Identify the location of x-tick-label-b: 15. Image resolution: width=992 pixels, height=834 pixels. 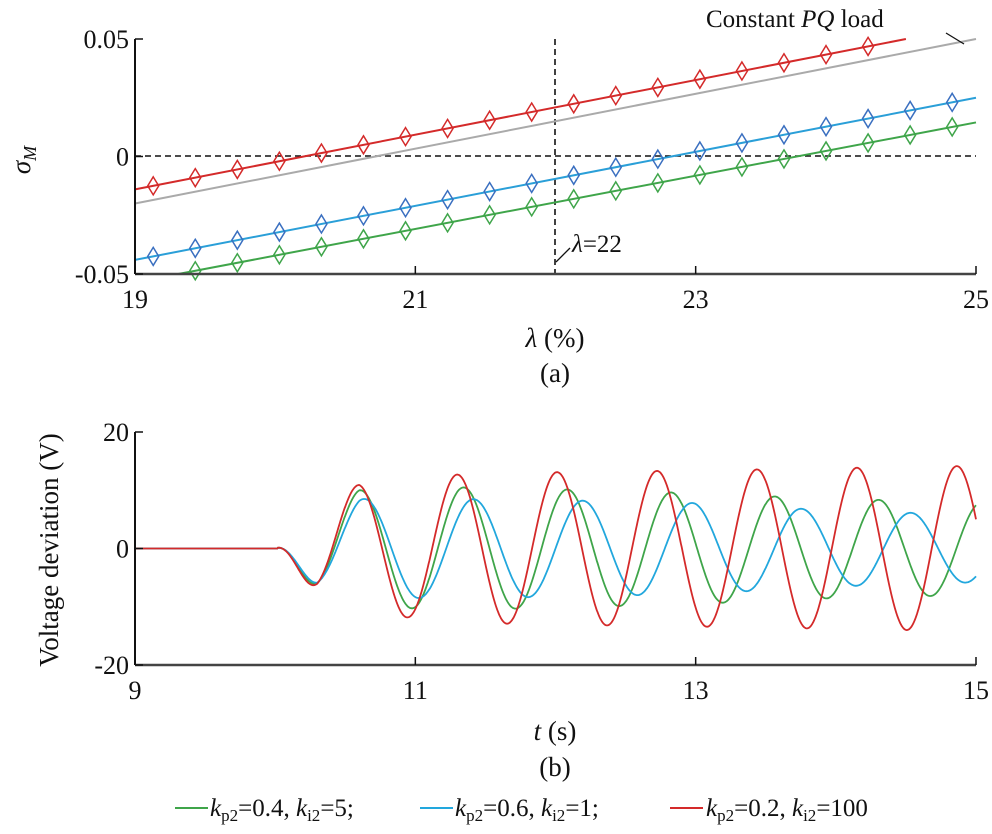
(976, 690).